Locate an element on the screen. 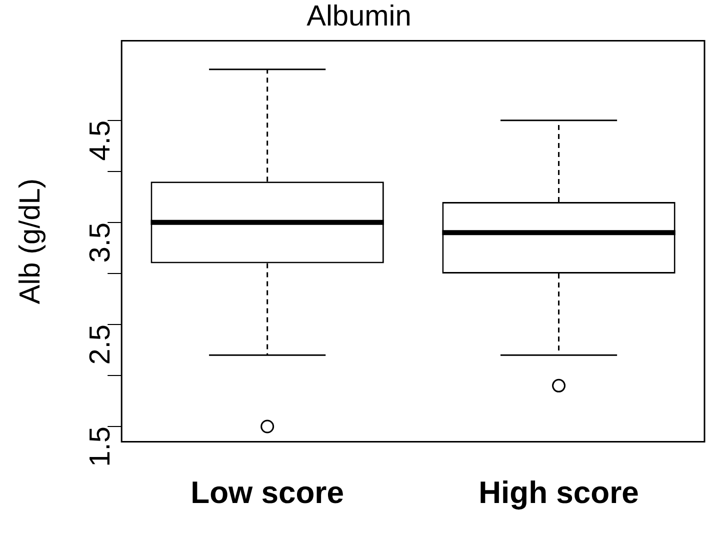 This screenshot has width=712, height=535. y-axis-title: Alb (g/dL) is located at coordinates (30, 241).